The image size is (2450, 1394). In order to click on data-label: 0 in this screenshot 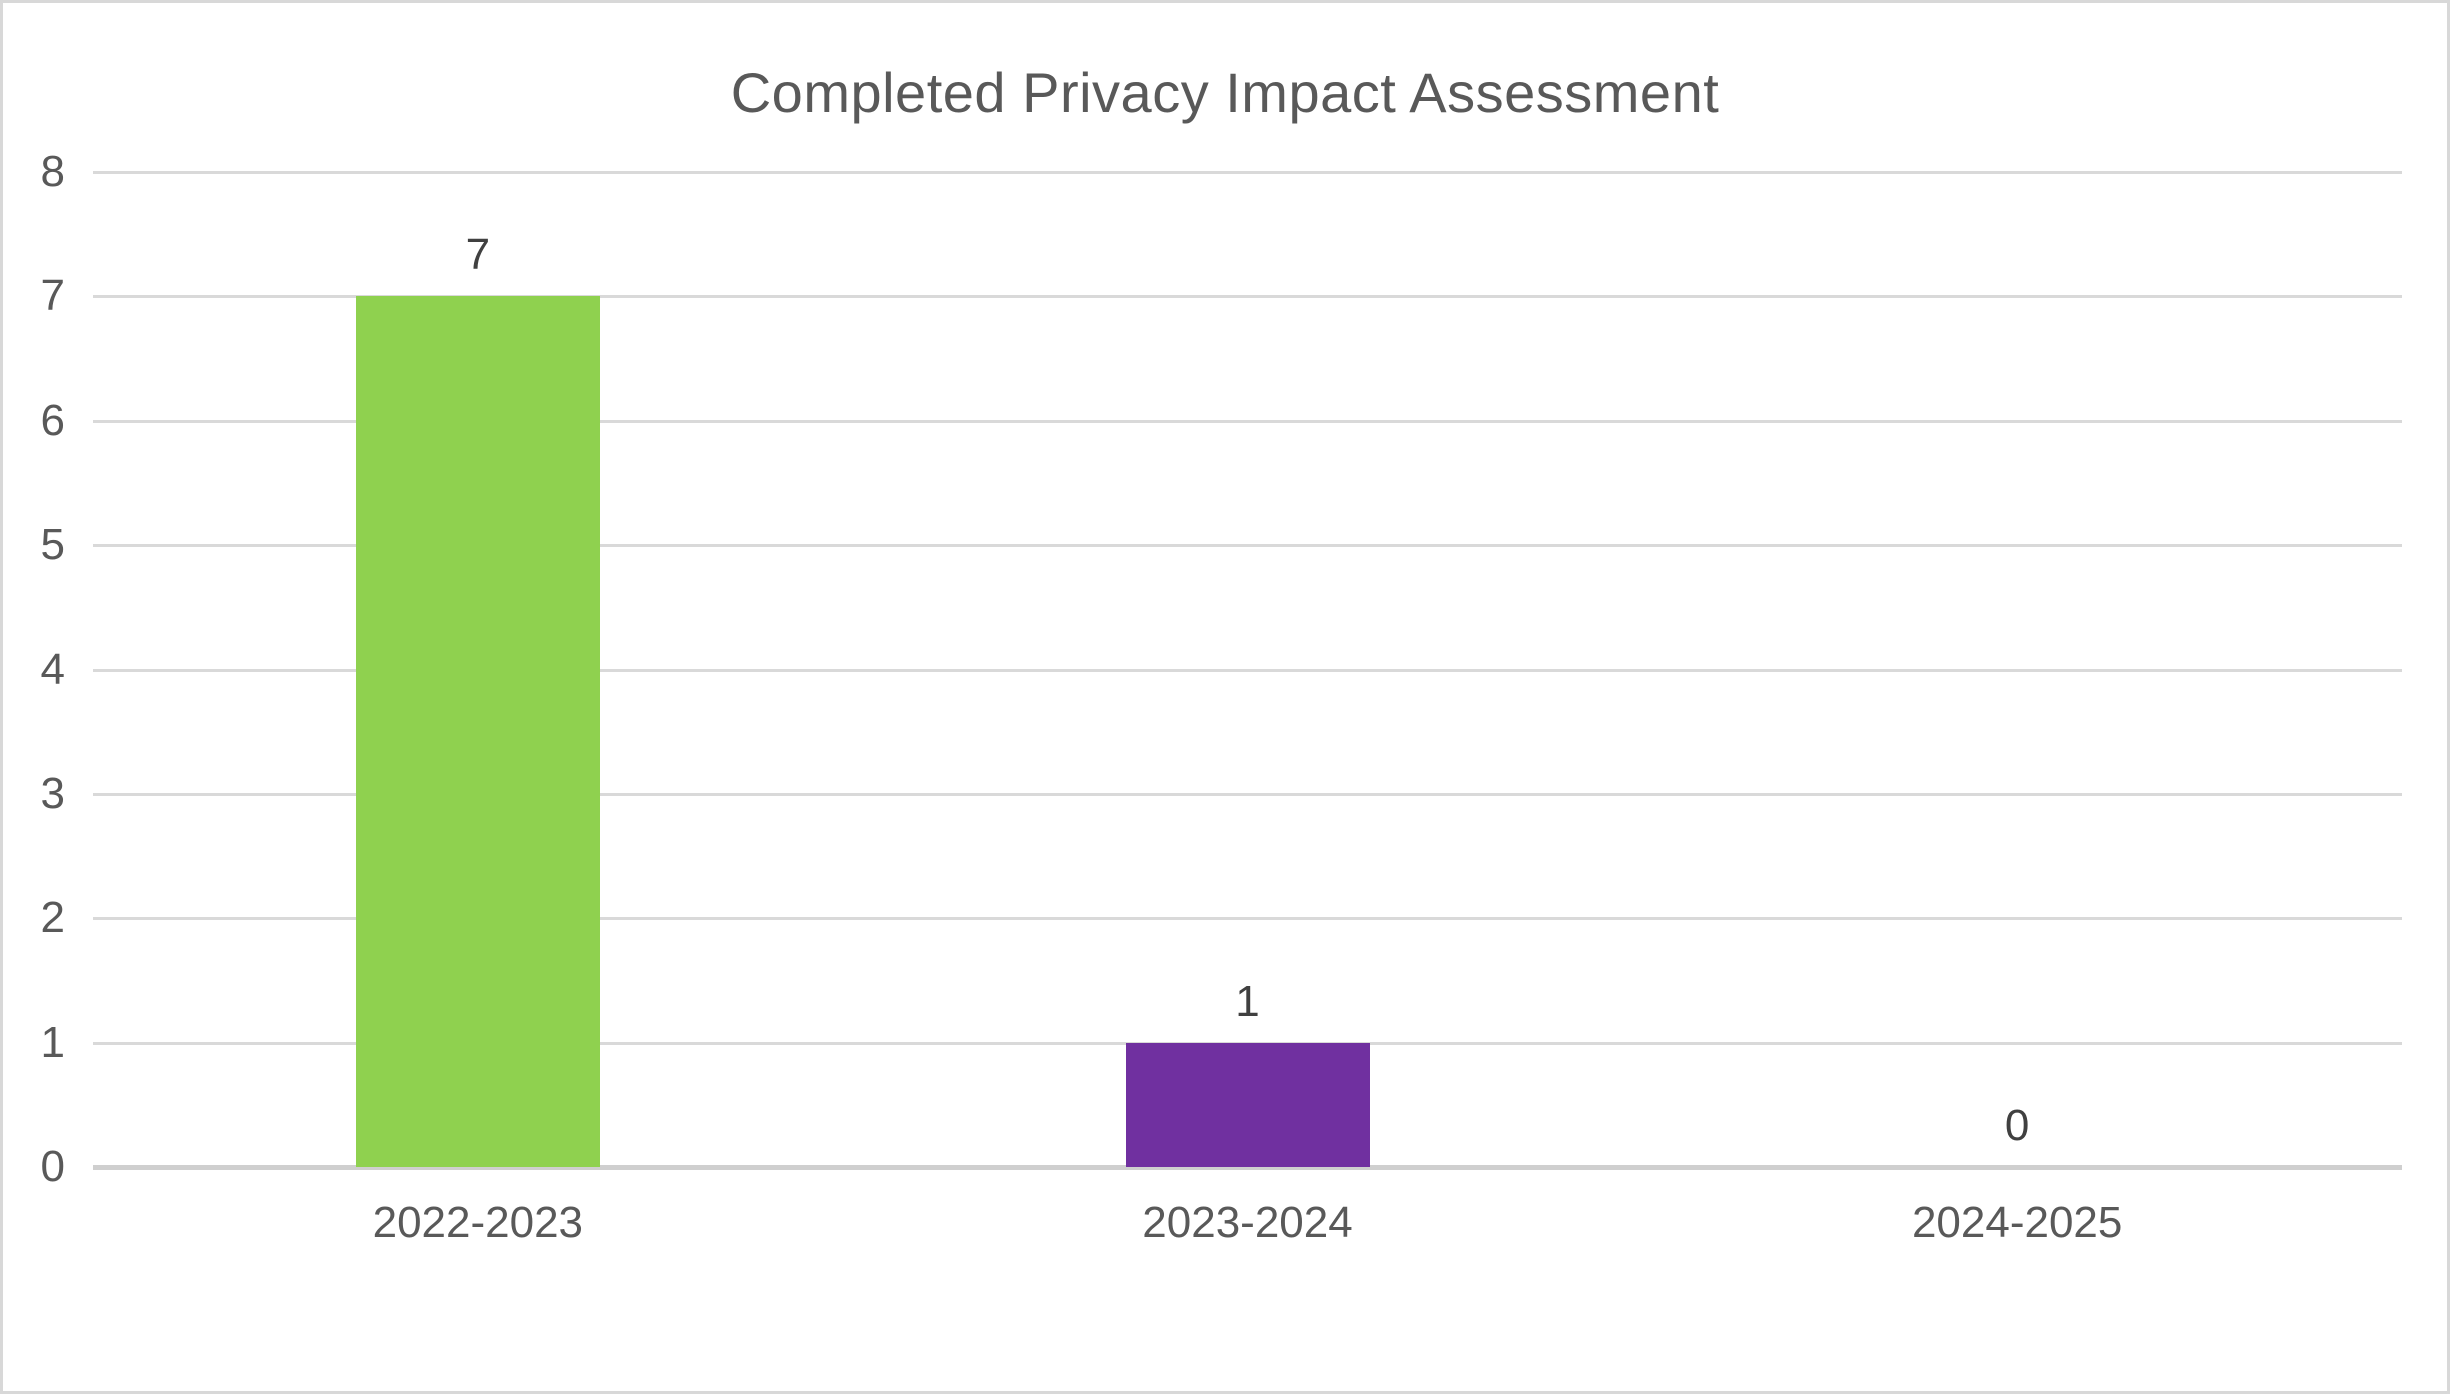, I will do `click(2017, 1125)`.